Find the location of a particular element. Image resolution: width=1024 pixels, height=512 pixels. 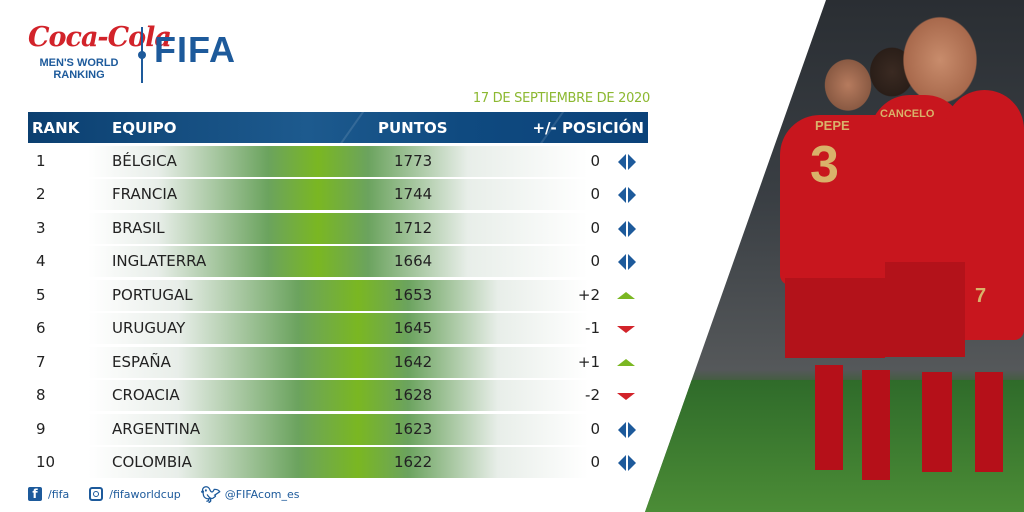

points-cell: 1664 is located at coordinates (413, 261).